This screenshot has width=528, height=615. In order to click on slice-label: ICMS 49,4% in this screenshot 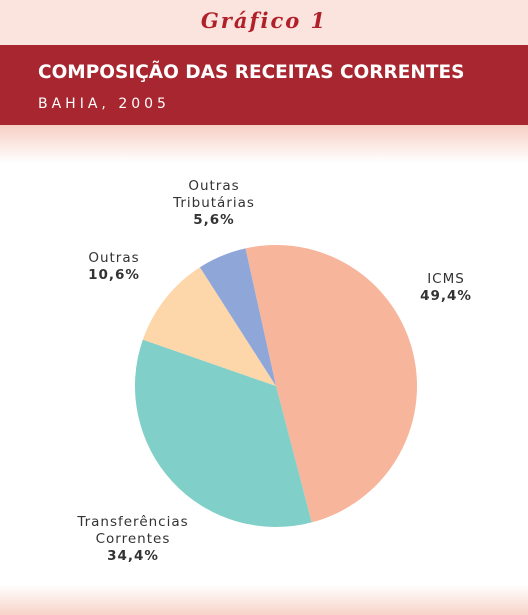, I will do `click(446, 288)`.